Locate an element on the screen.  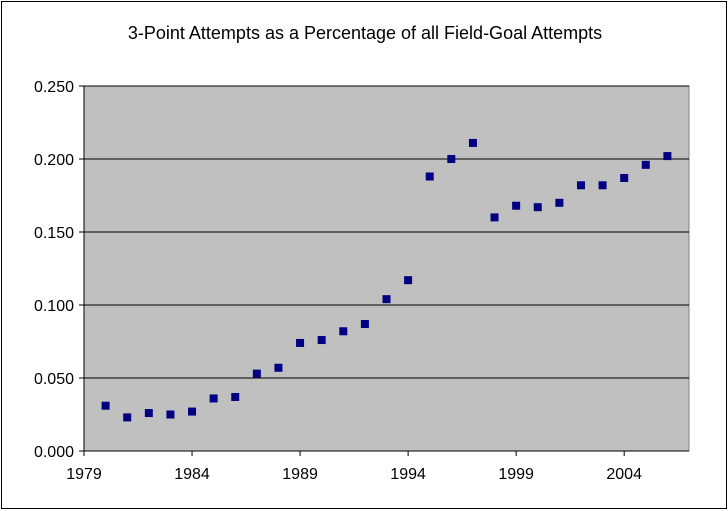
x-tick-label: 1979 is located at coordinates (84, 474).